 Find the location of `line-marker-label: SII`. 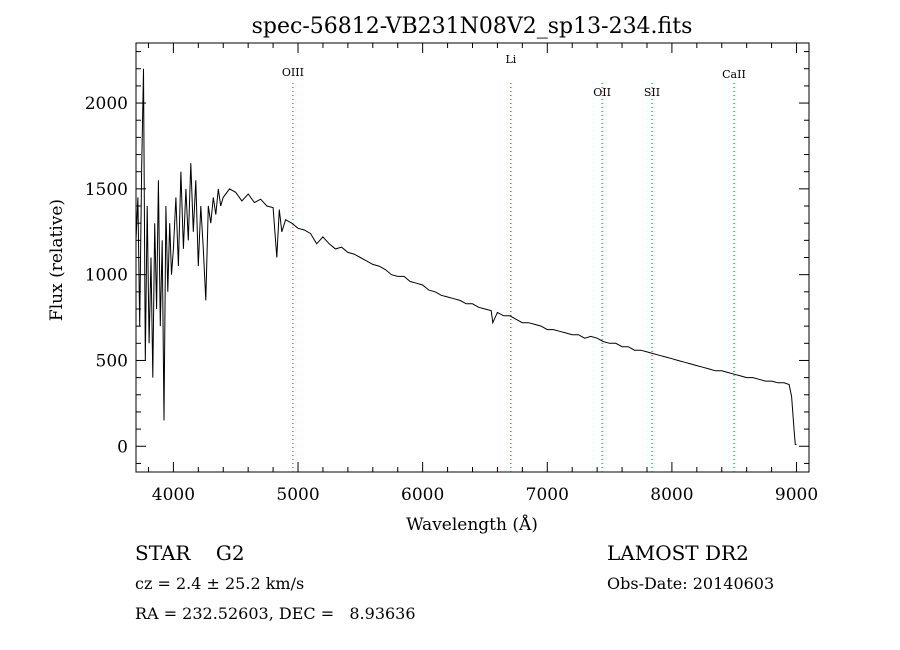

line-marker-label: SII is located at coordinates (652, 92).